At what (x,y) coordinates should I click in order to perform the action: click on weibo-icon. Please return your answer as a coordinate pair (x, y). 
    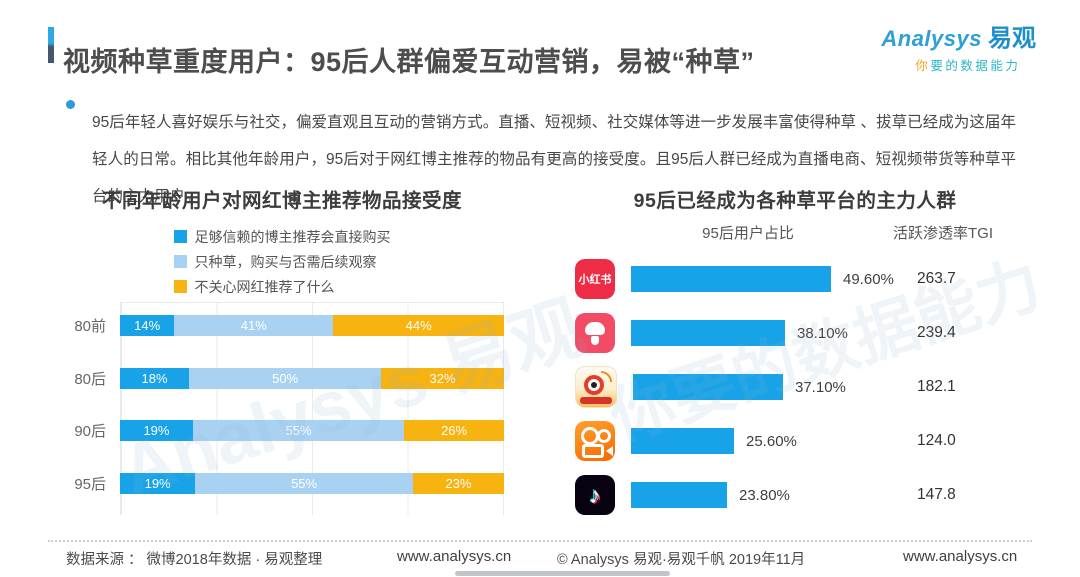
    Looking at the image, I should click on (596, 387).